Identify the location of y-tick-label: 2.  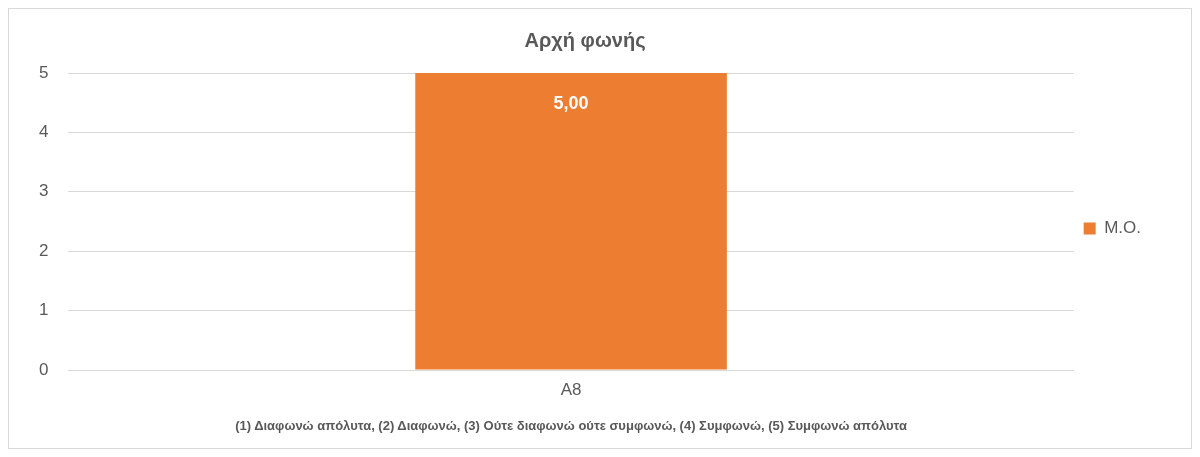
(43, 250).